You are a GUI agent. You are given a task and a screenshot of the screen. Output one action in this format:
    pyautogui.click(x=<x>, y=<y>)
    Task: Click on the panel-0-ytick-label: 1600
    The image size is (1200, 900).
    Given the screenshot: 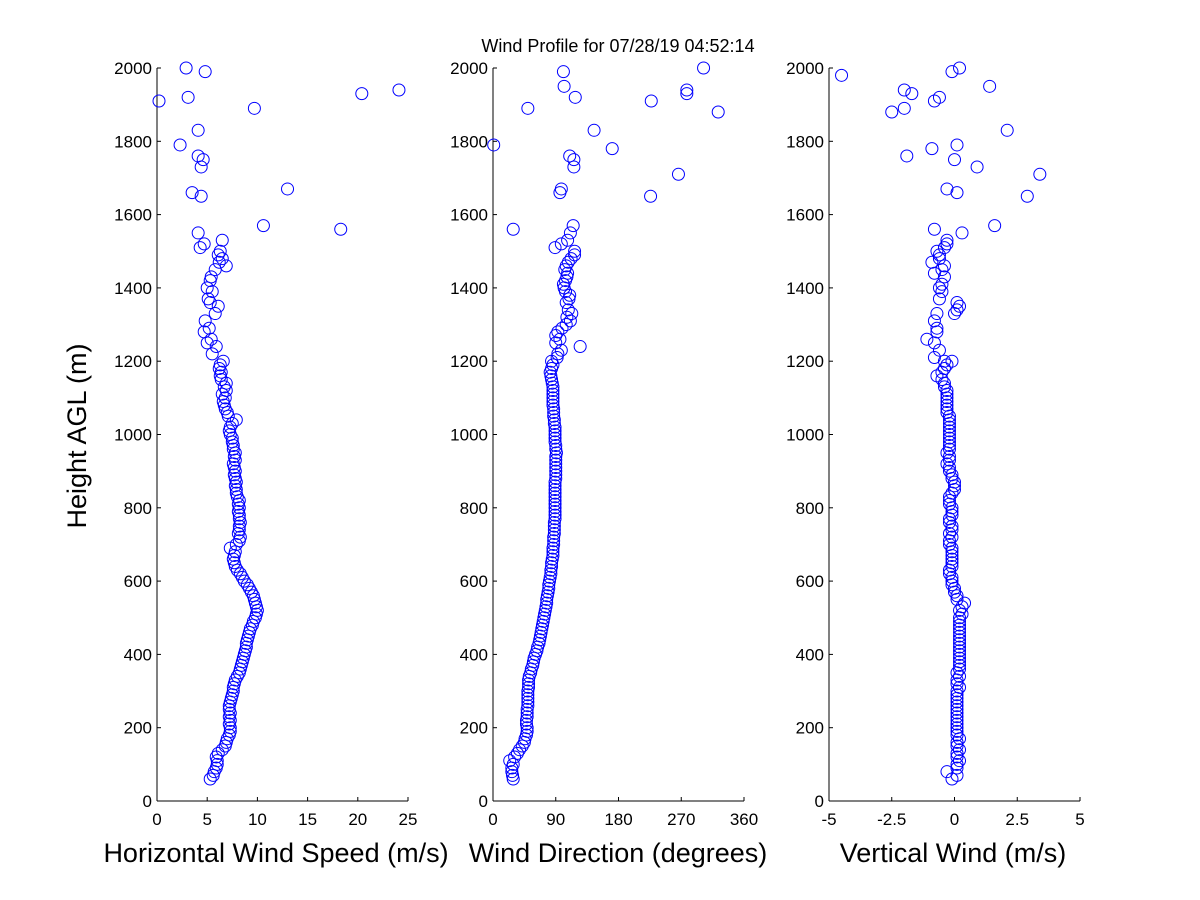 What is the action you would take?
    pyautogui.click(x=133, y=215)
    